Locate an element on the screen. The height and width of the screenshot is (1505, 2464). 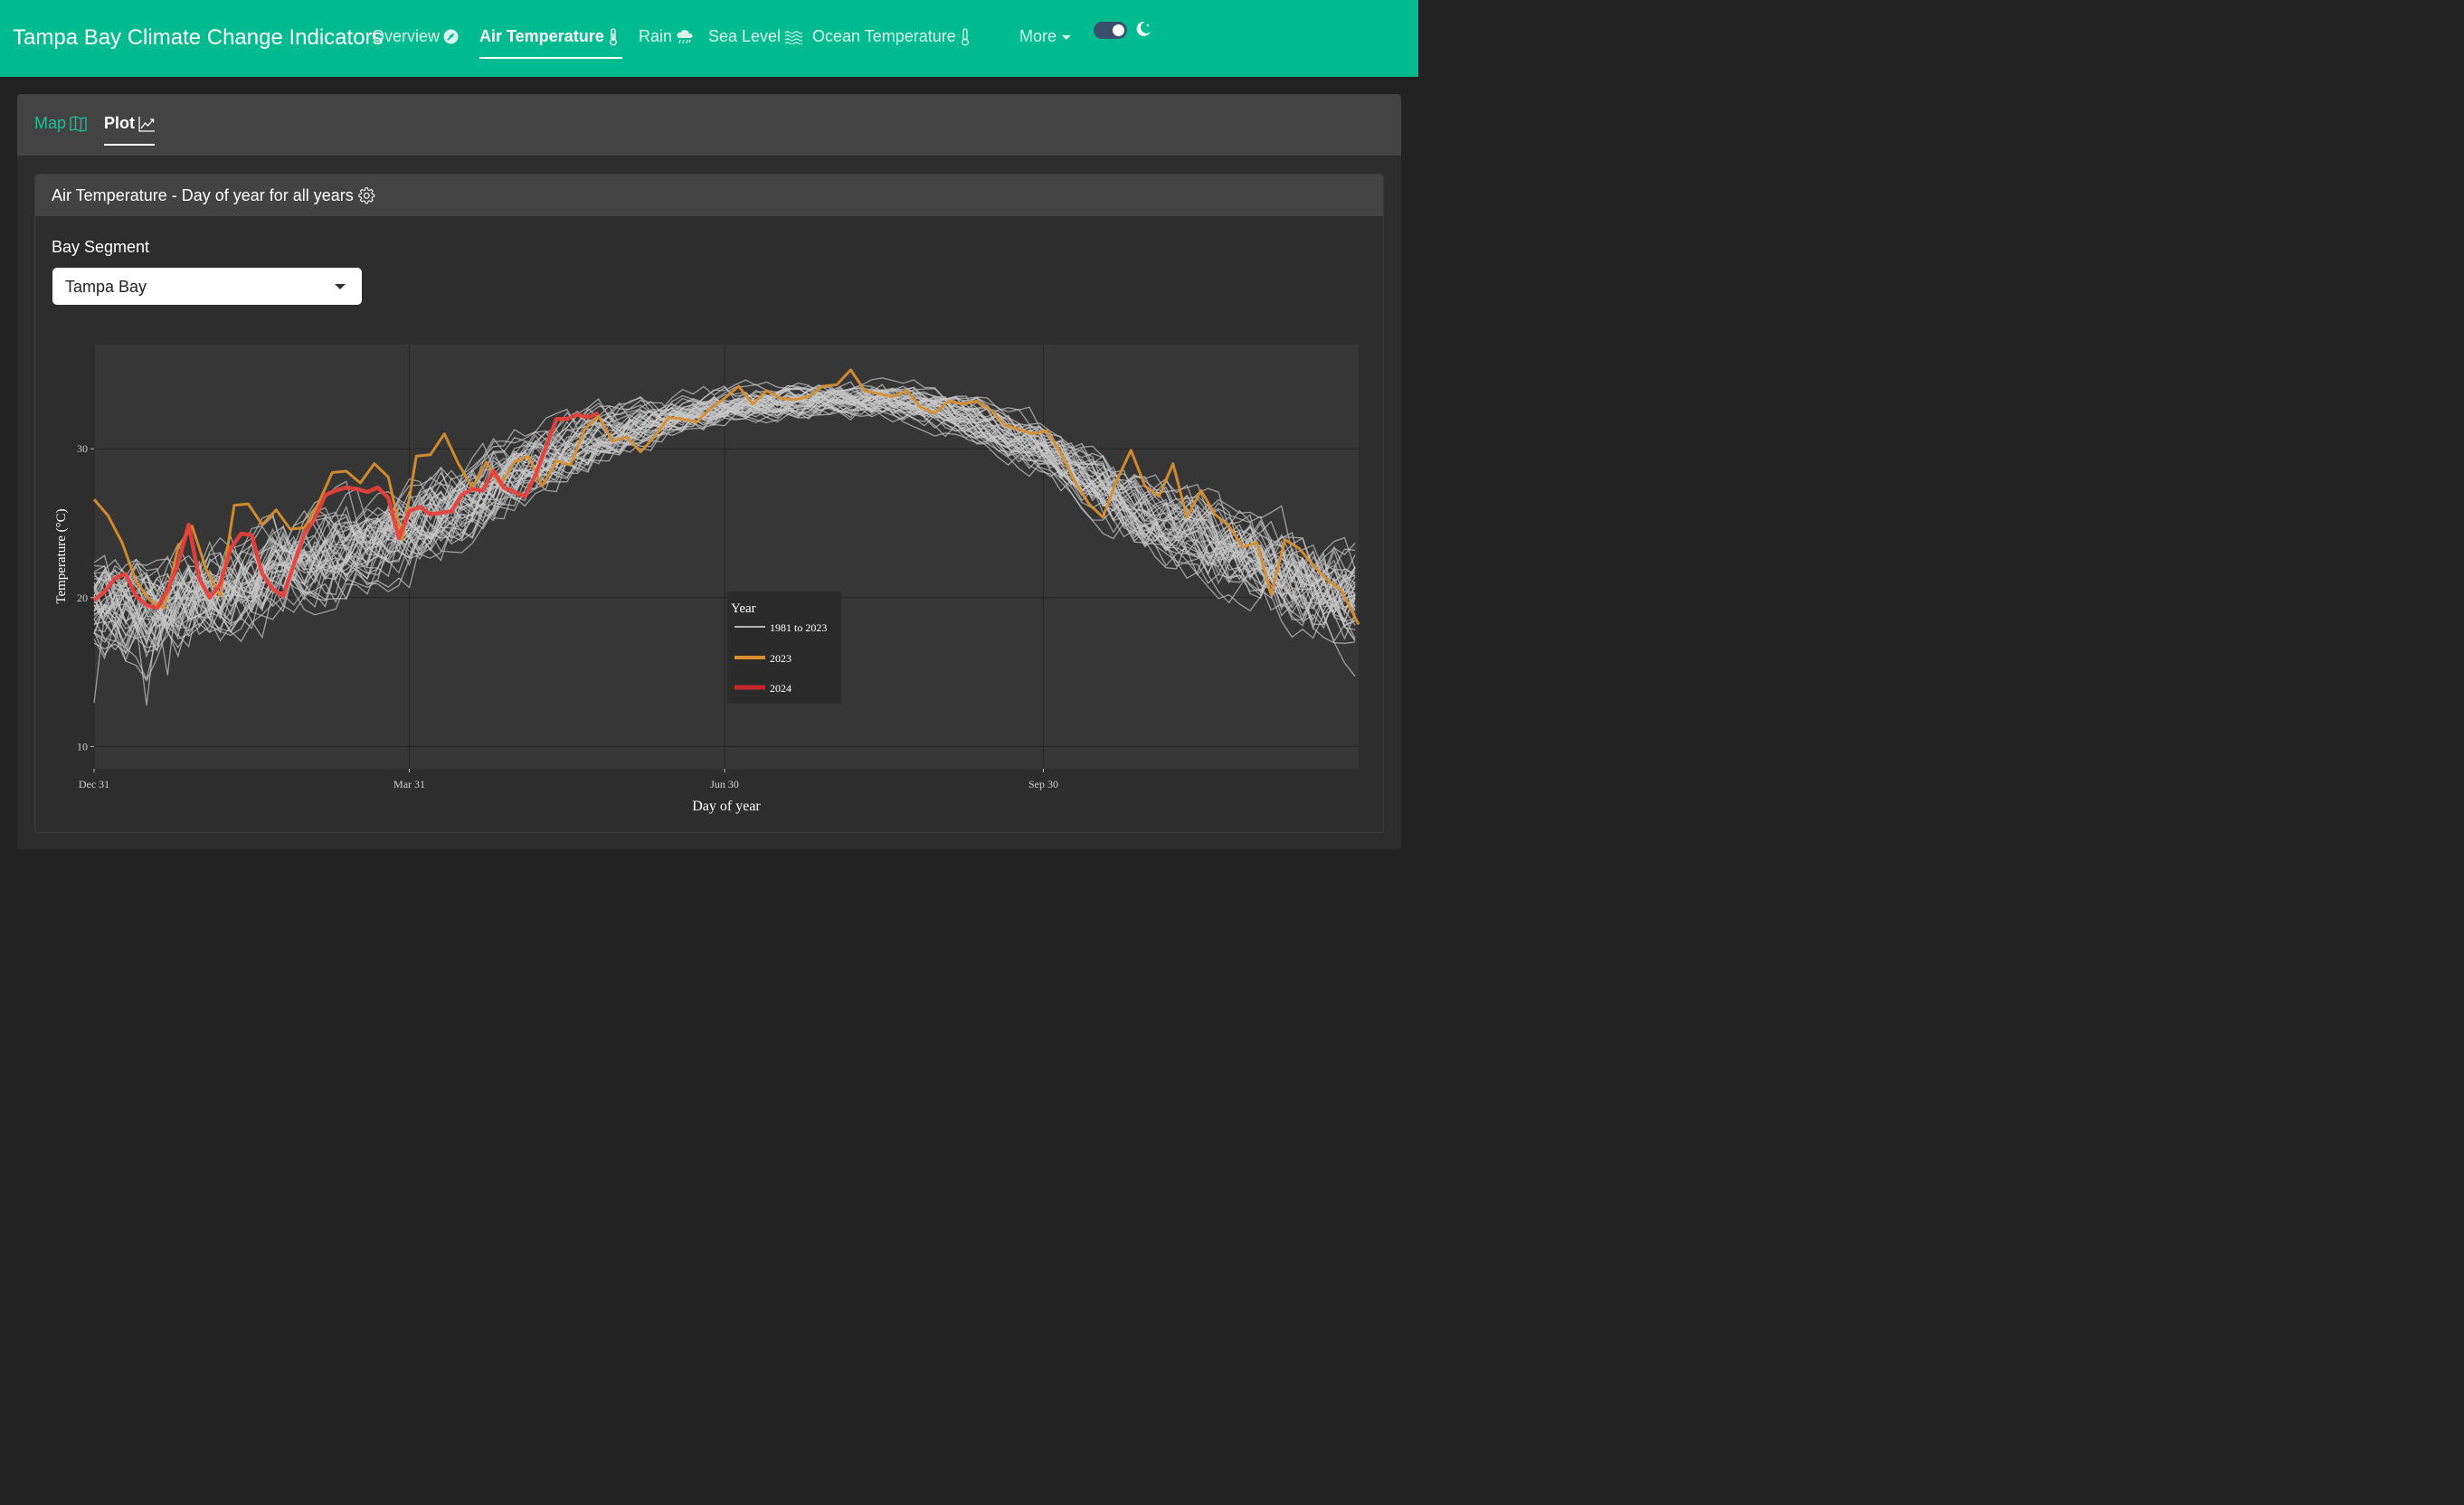
app-title: Tampa Bay Climate Change Indicators is located at coordinates (198, 37).